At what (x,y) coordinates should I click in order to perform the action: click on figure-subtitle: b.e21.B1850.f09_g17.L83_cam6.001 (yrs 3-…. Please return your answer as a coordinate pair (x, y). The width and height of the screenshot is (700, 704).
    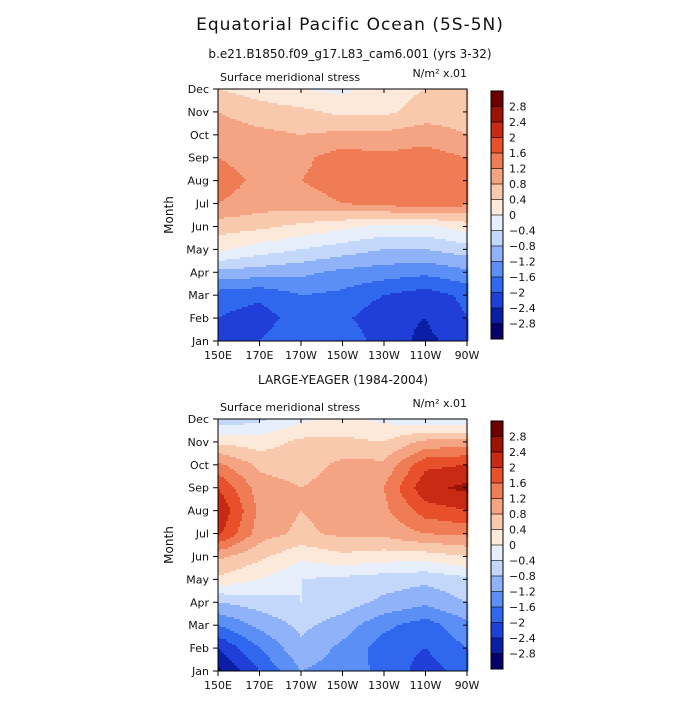
    Looking at the image, I should click on (349, 54).